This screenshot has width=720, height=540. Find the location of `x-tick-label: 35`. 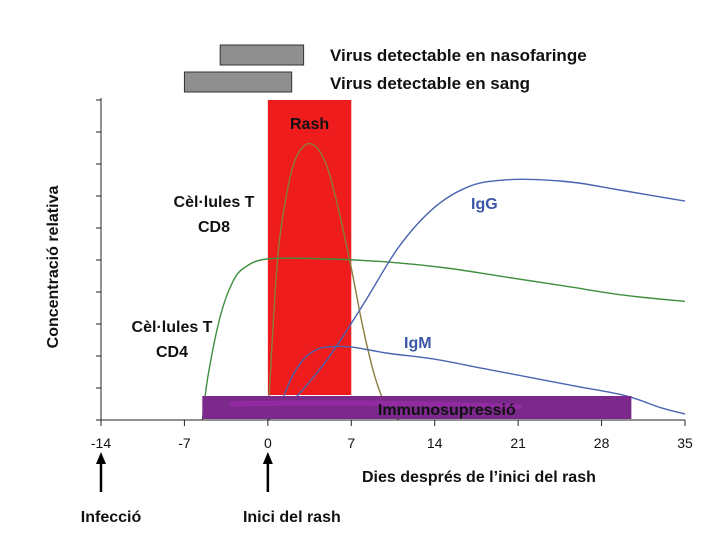

x-tick-label: 35 is located at coordinates (685, 443).